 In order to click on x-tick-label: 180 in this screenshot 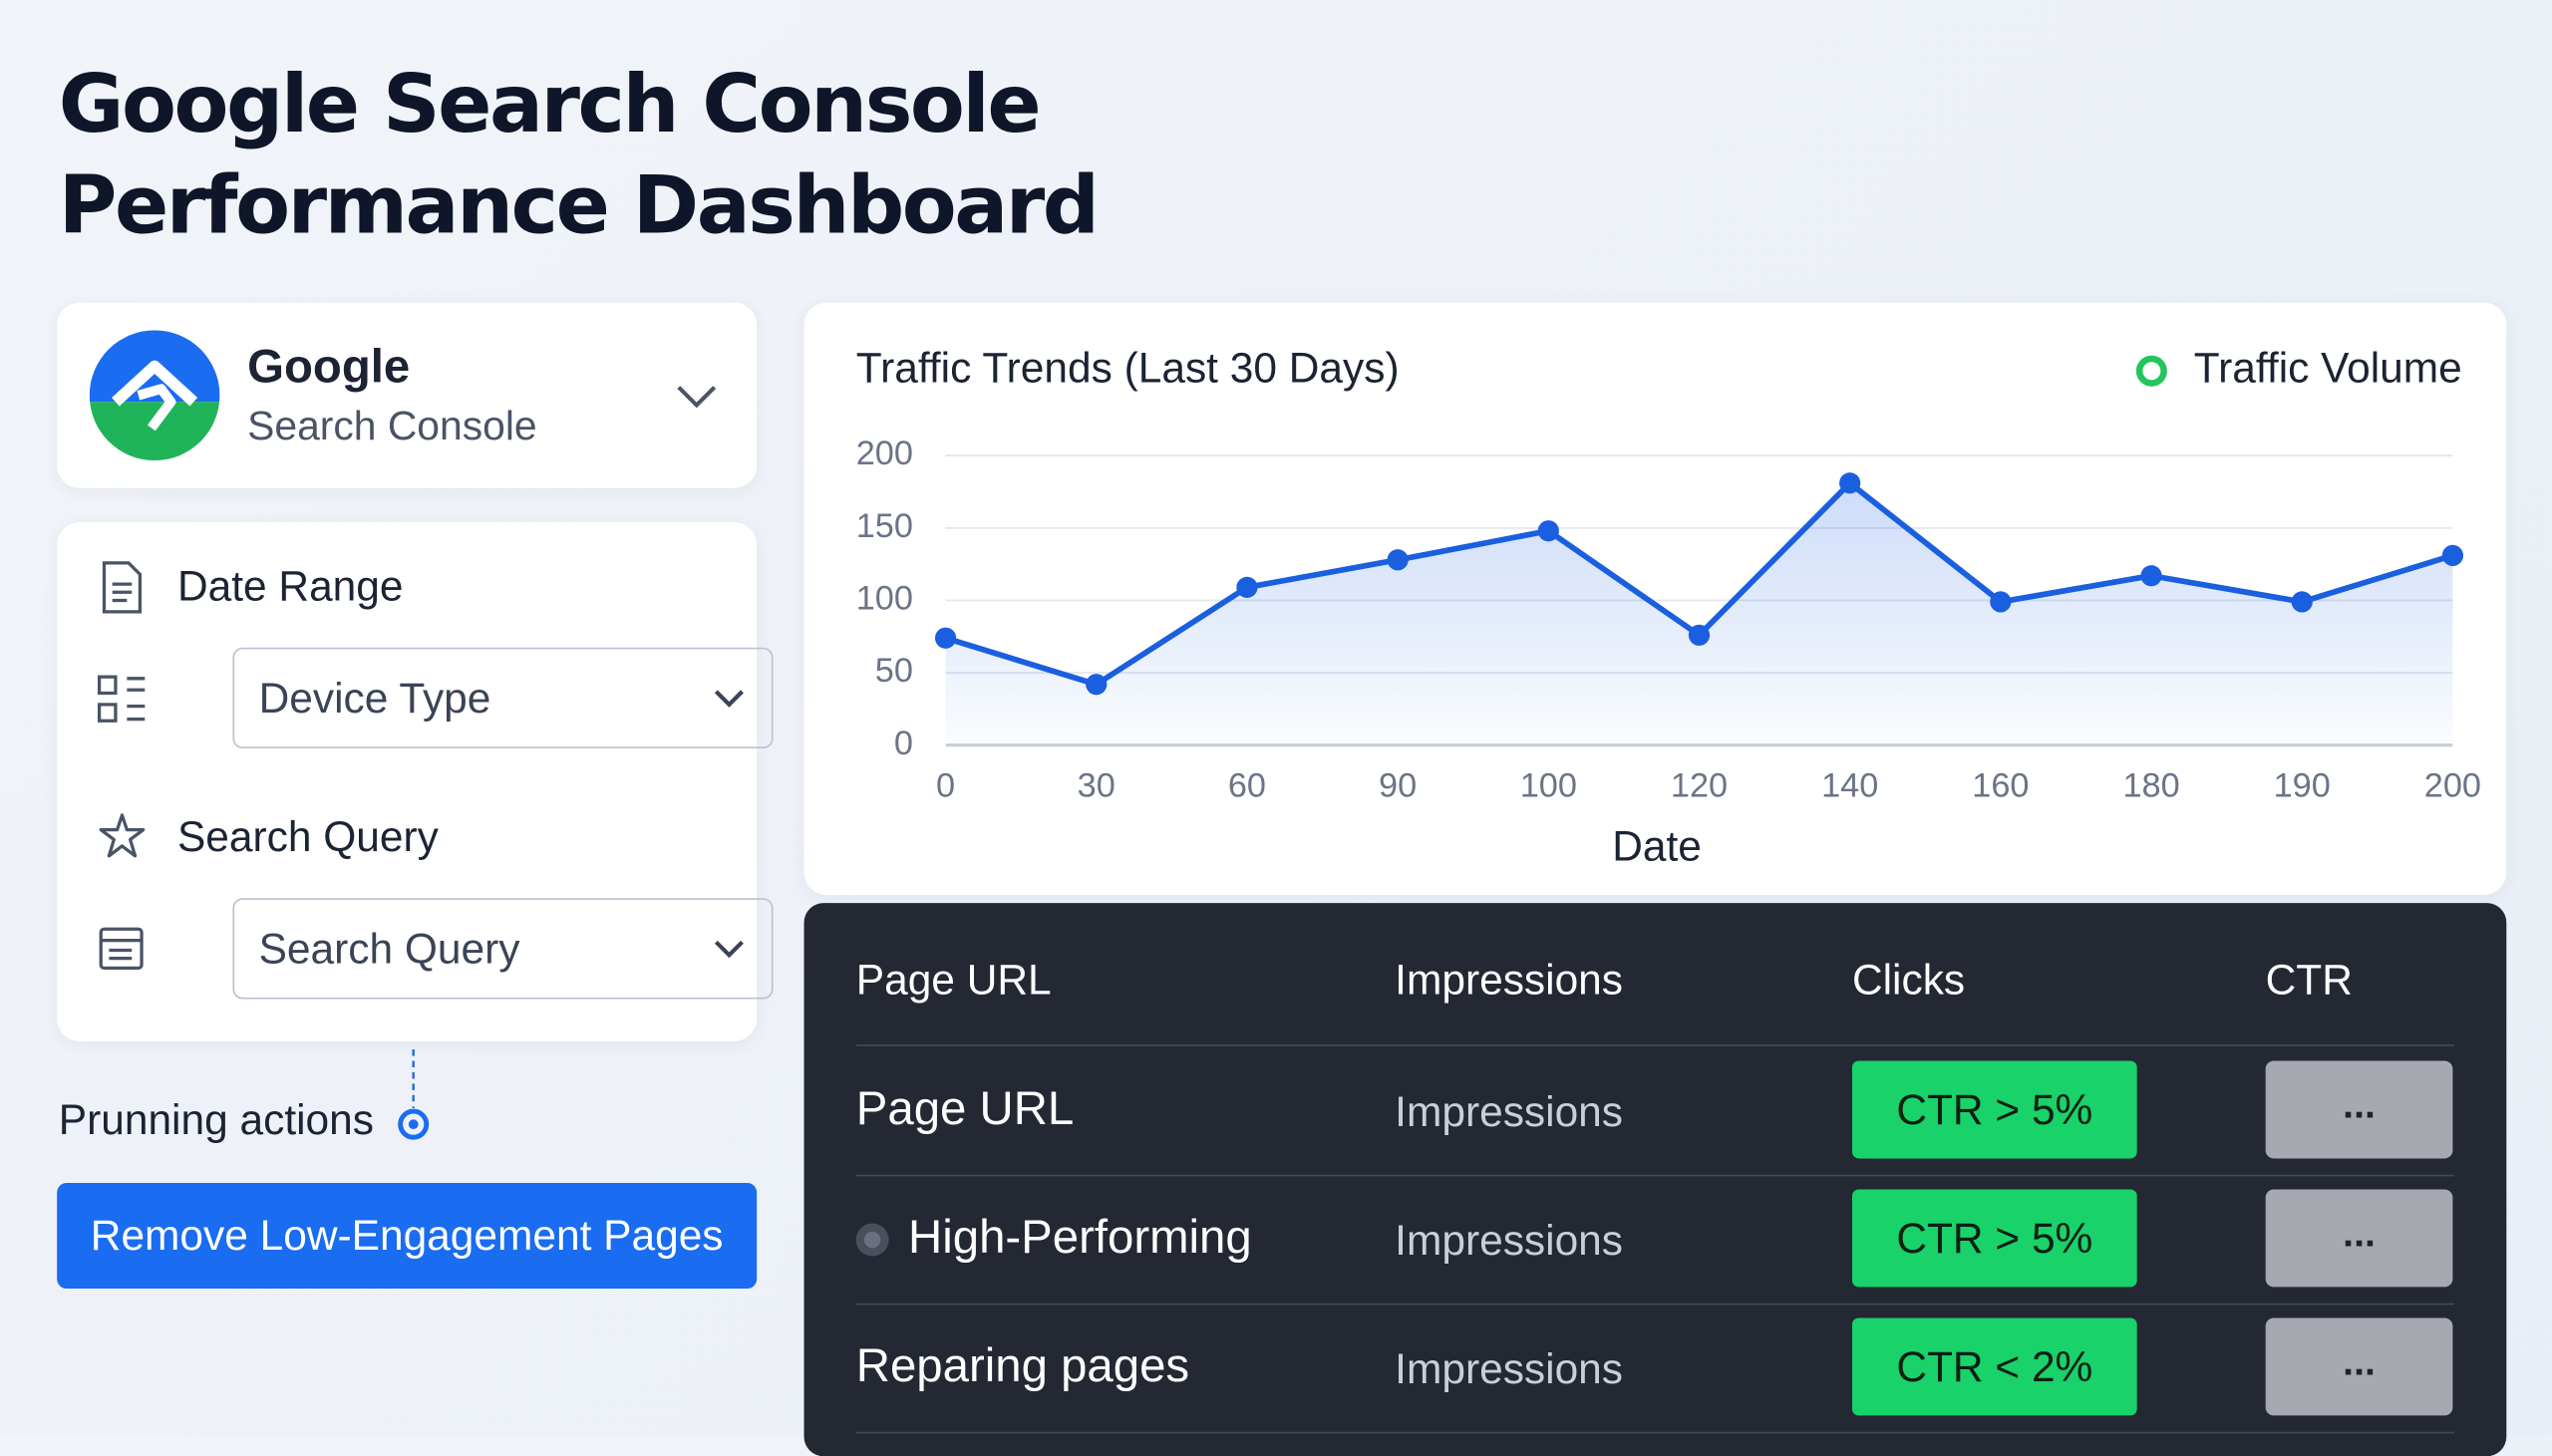, I will do `click(2150, 785)`.